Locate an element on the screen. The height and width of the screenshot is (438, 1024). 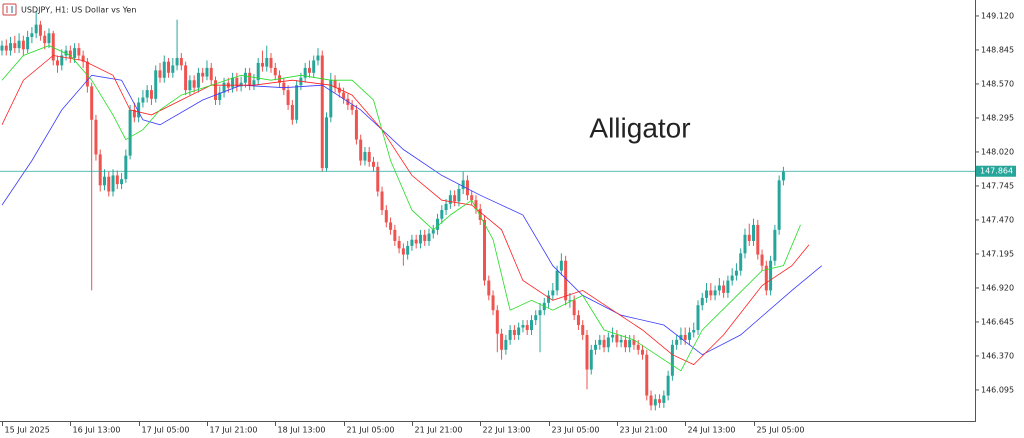
x-tick-label: 22 Jul 13:00 is located at coordinates (507, 430).